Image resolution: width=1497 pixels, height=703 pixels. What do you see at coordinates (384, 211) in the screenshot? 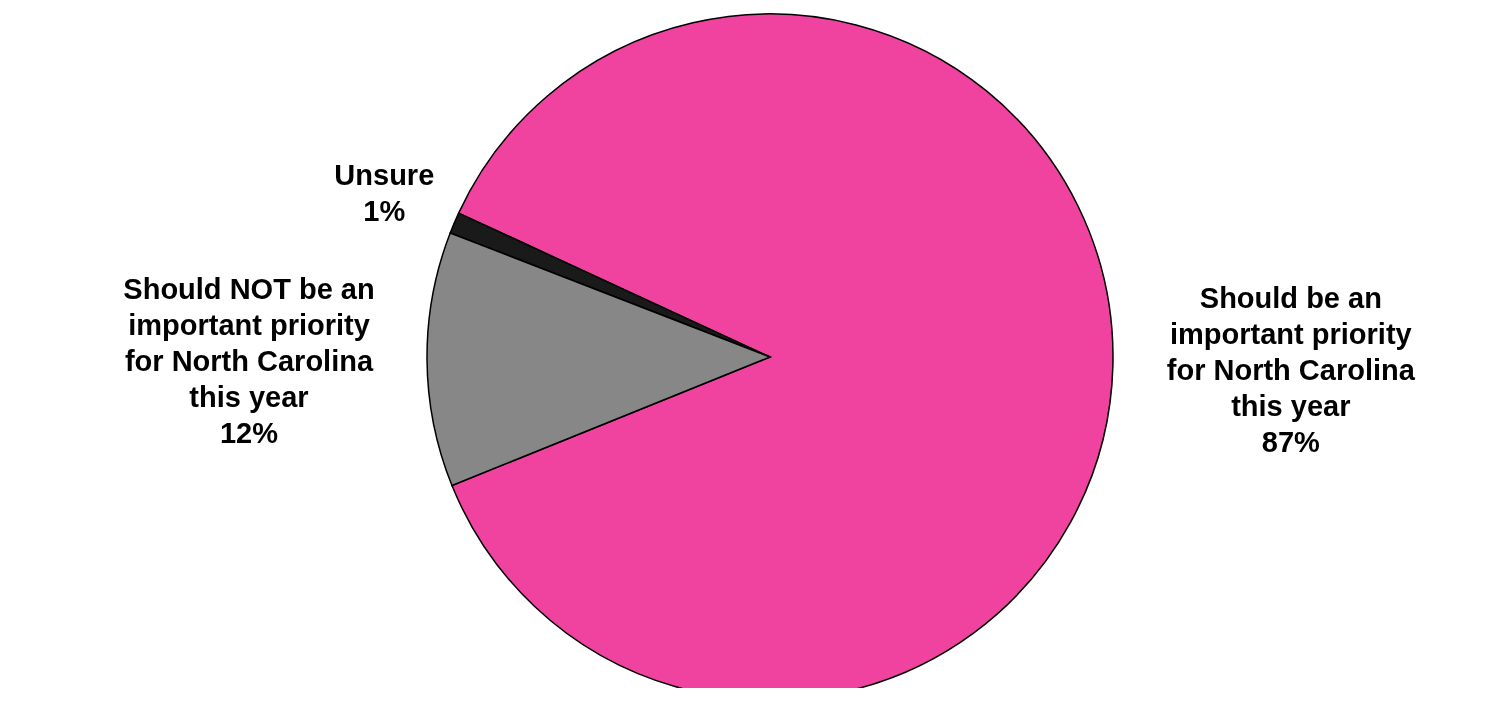
I see `data-label: 1%` at bounding box center [384, 211].